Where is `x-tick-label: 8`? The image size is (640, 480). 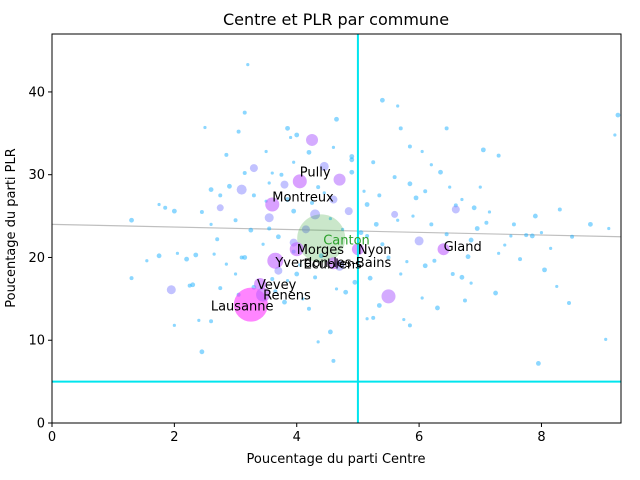 x-tick-label: 8 is located at coordinates (541, 437).